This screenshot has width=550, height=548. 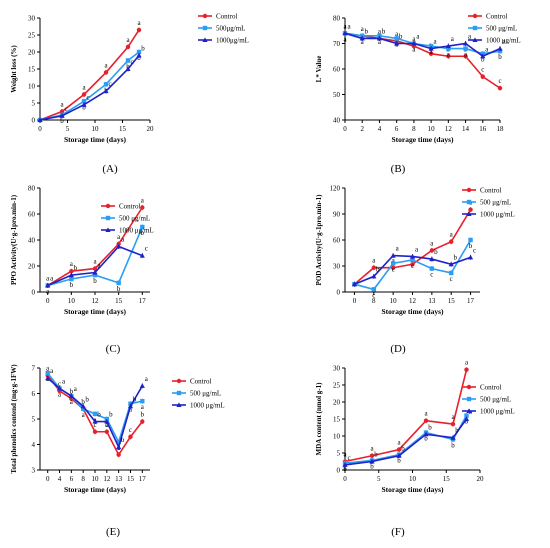 What do you see at coordinates (127, 231) in the screenshot?
I see `legend-item: 1000 μg/mL` at bounding box center [127, 231].